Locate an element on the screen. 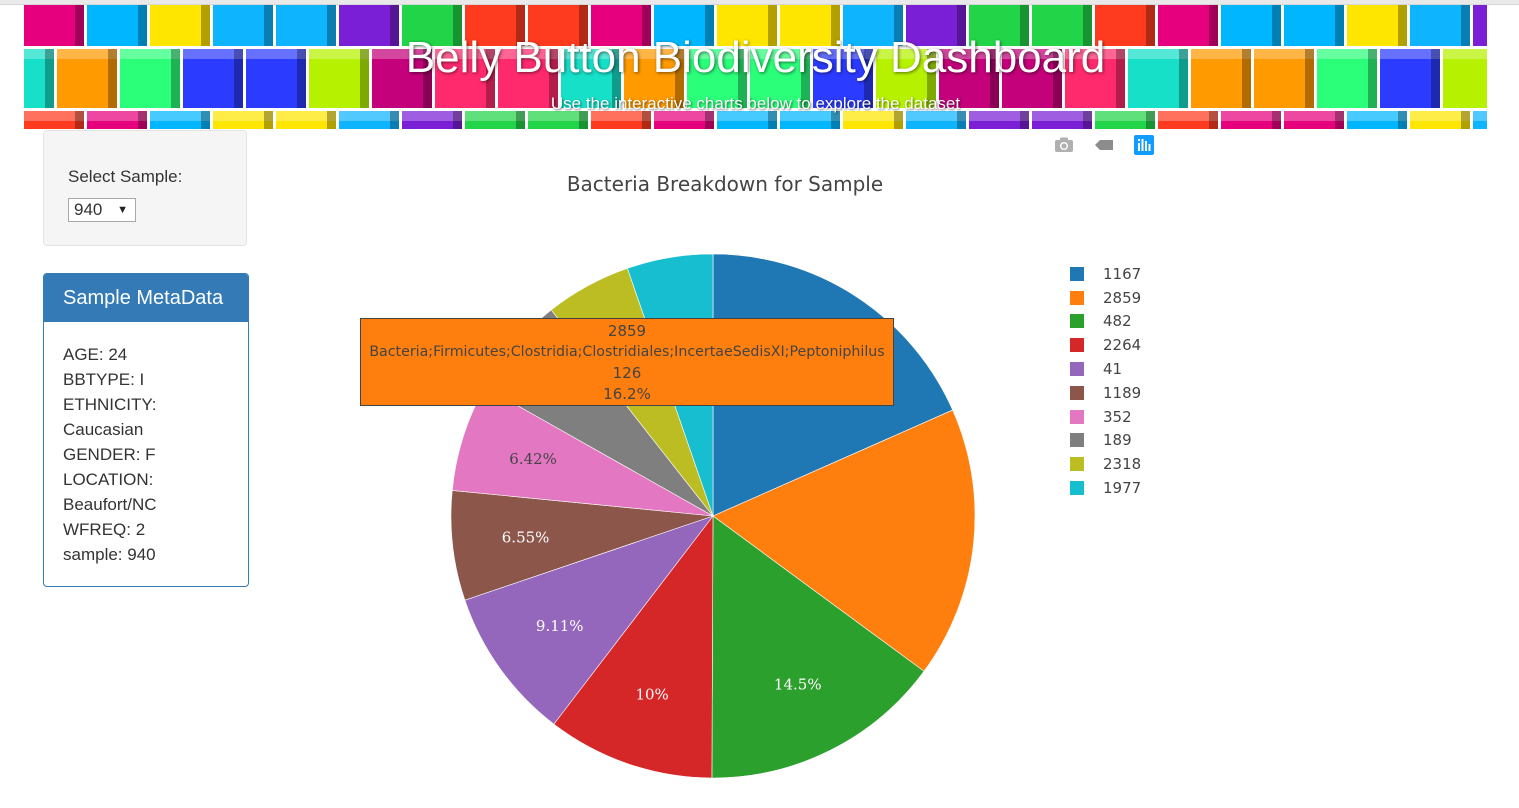 The image size is (1519, 808). tag-icon is located at coordinates (1104, 145).